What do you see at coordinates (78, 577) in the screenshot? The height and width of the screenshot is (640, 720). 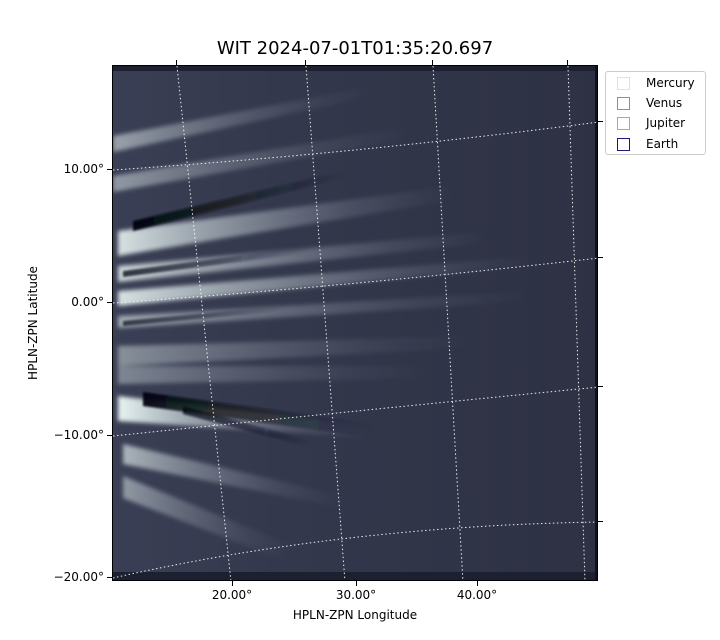 I see `y-tick-label: −20.00°` at bounding box center [78, 577].